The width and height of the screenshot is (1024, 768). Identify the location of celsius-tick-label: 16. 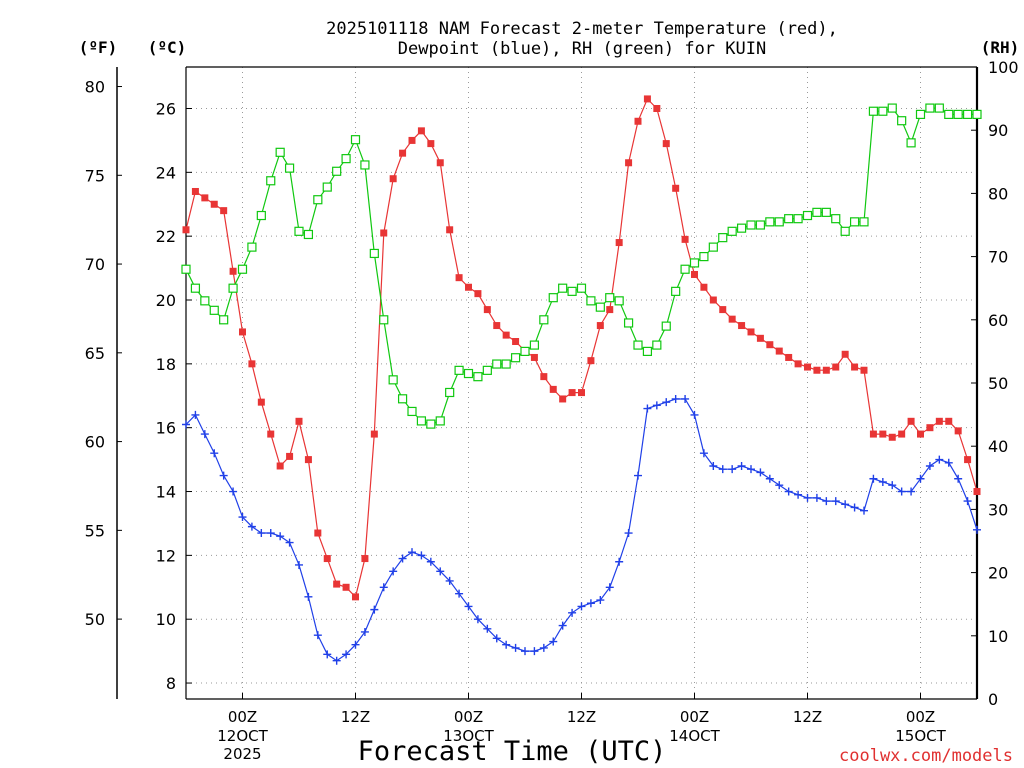
(166, 428).